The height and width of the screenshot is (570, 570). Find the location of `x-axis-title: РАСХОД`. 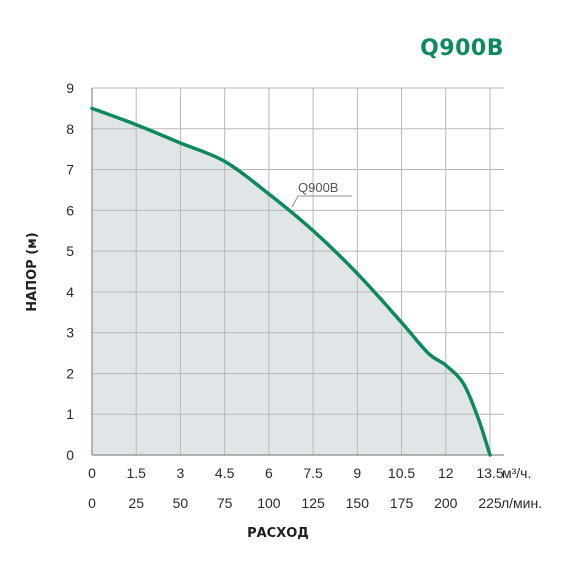

x-axis-title: РАСХОД is located at coordinates (278, 533).